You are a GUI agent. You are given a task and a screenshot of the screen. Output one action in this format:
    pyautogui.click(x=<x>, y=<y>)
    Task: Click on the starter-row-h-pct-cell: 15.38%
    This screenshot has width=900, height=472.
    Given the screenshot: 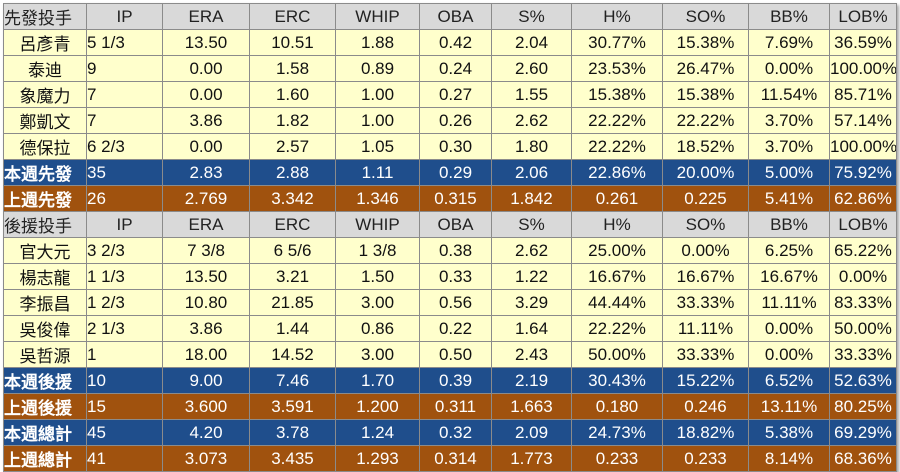 What is the action you would take?
    pyautogui.click(x=617, y=94)
    